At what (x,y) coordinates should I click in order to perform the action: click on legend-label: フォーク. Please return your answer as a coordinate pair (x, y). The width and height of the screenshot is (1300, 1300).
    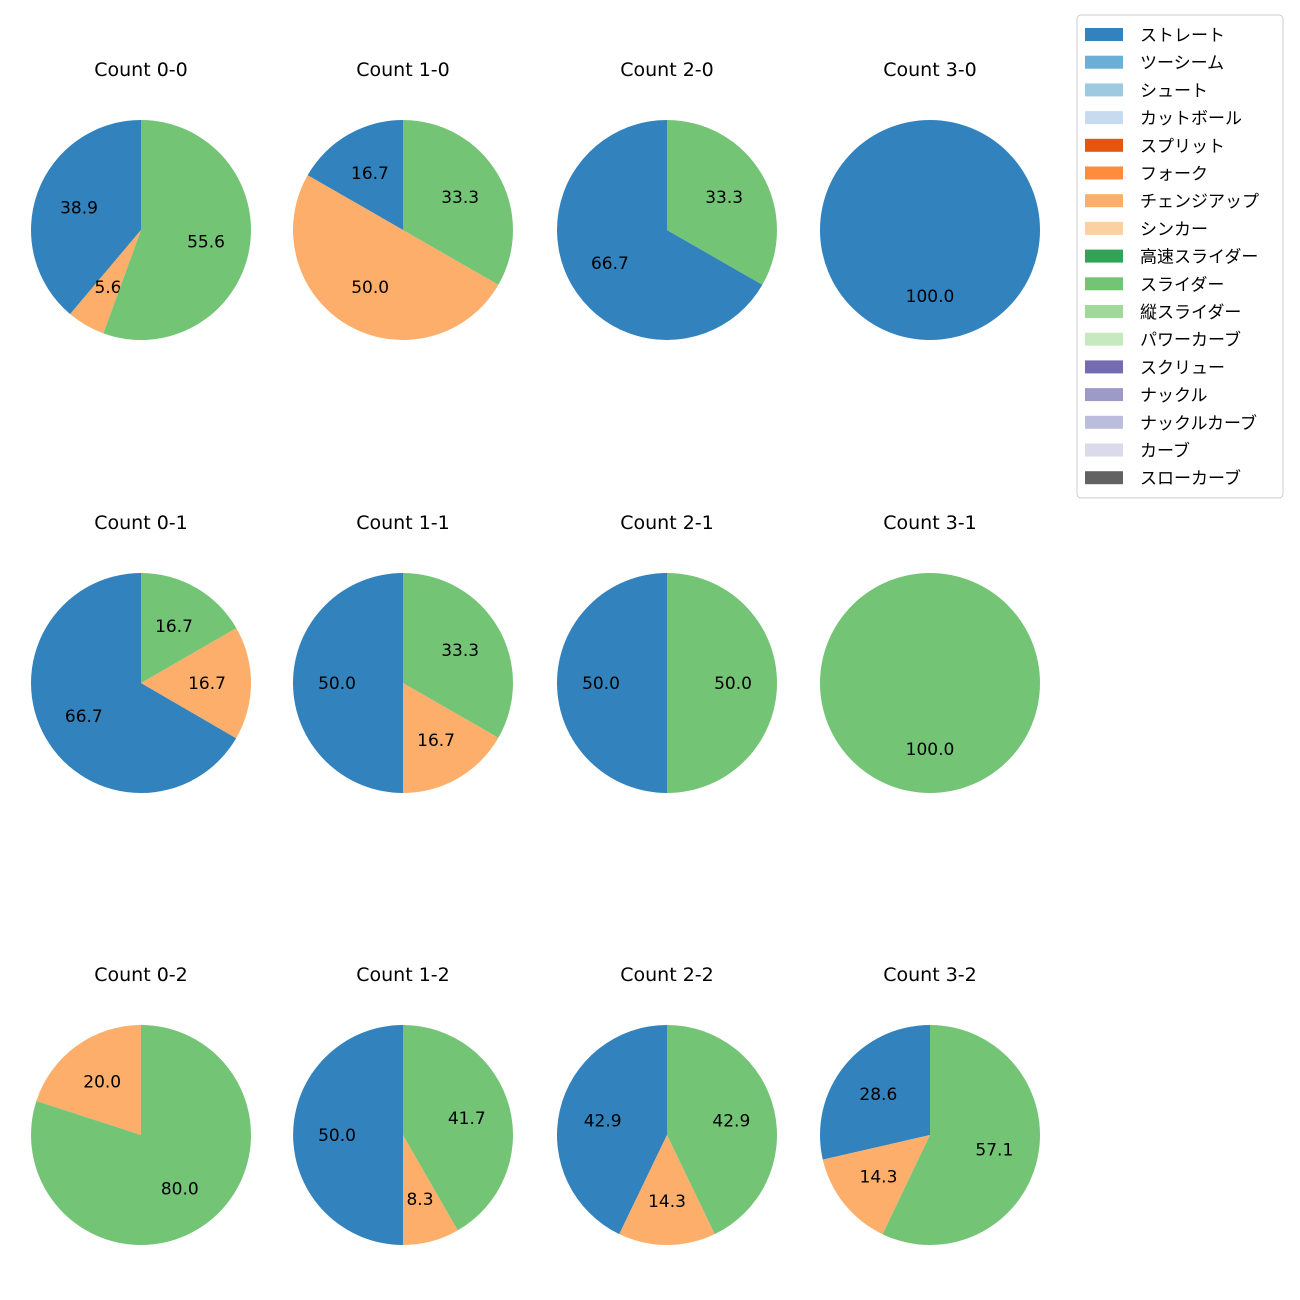
    Looking at the image, I should click on (1174, 175).